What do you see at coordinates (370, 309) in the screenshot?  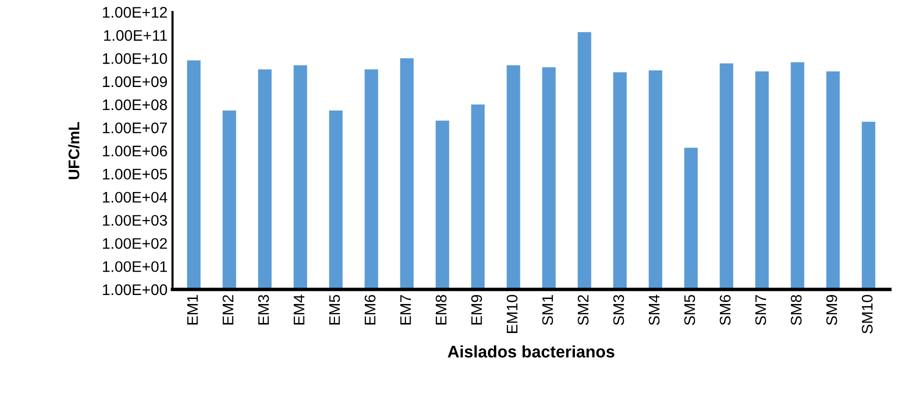 I see `x-tick-label: EM6` at bounding box center [370, 309].